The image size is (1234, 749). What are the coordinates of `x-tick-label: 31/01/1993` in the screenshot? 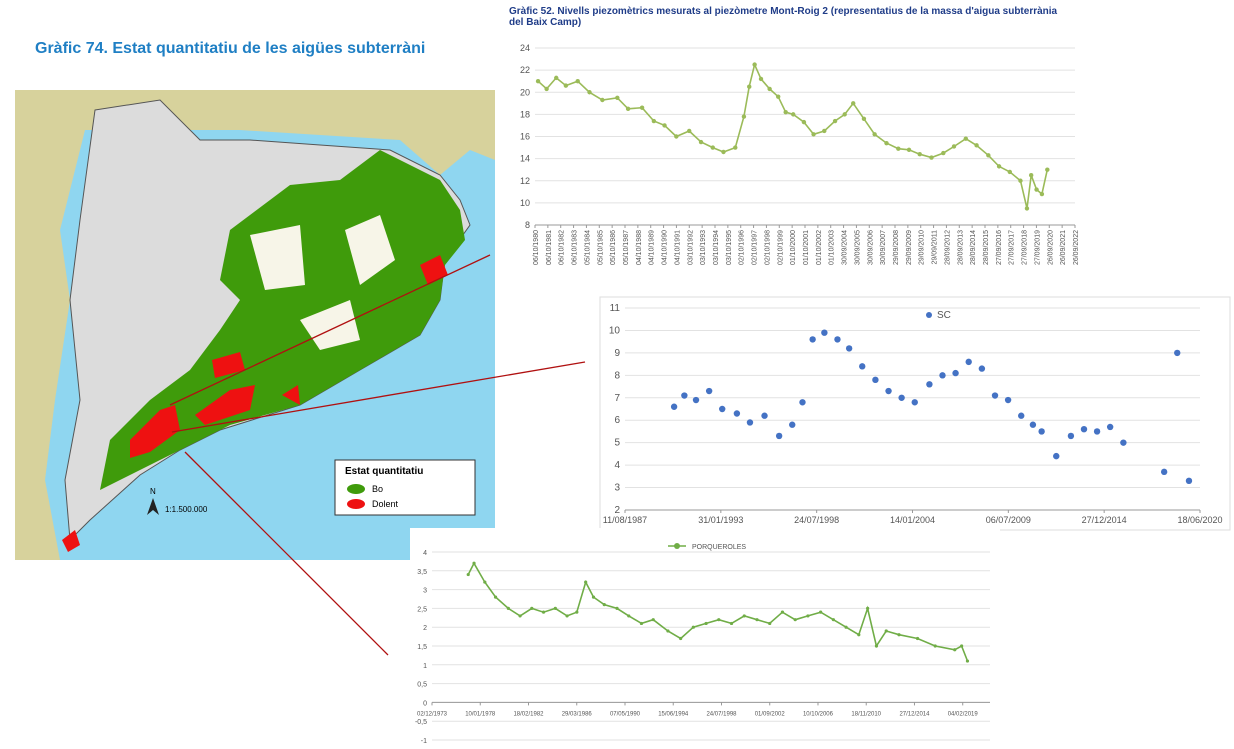 It's located at (720, 520).